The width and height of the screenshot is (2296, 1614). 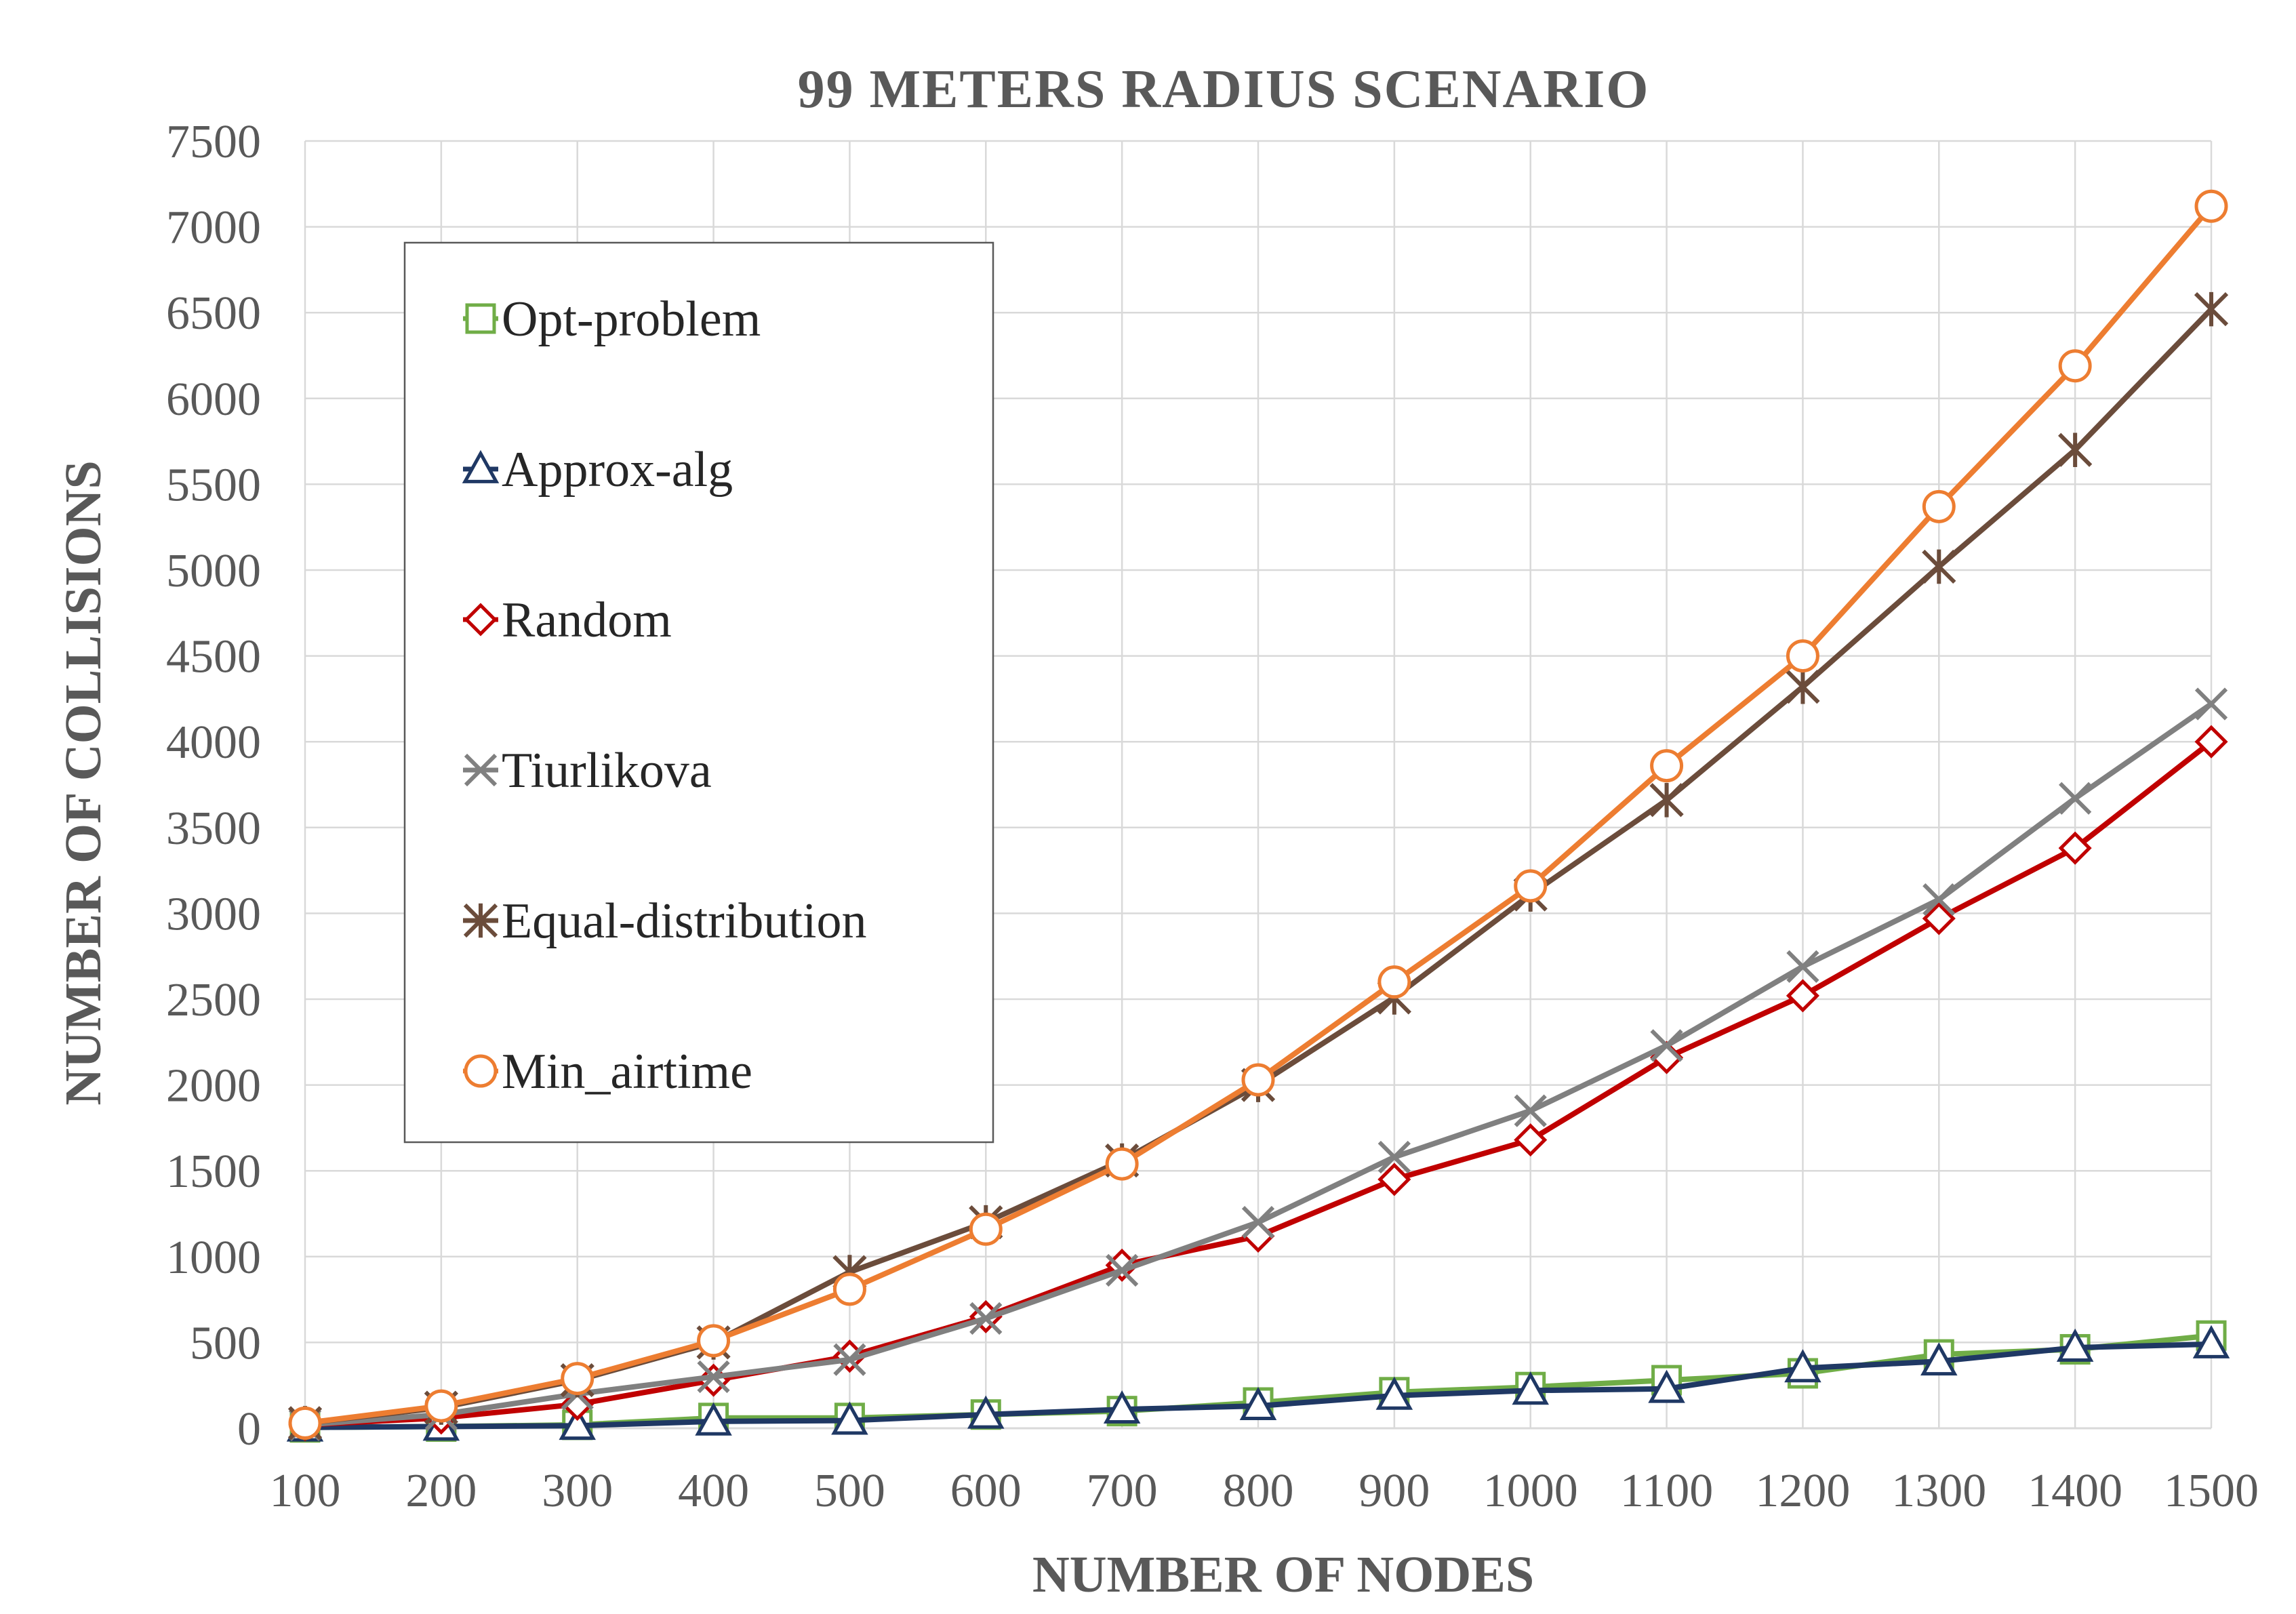 I want to click on x-tick-label: 1300, so click(x=1938, y=1491).